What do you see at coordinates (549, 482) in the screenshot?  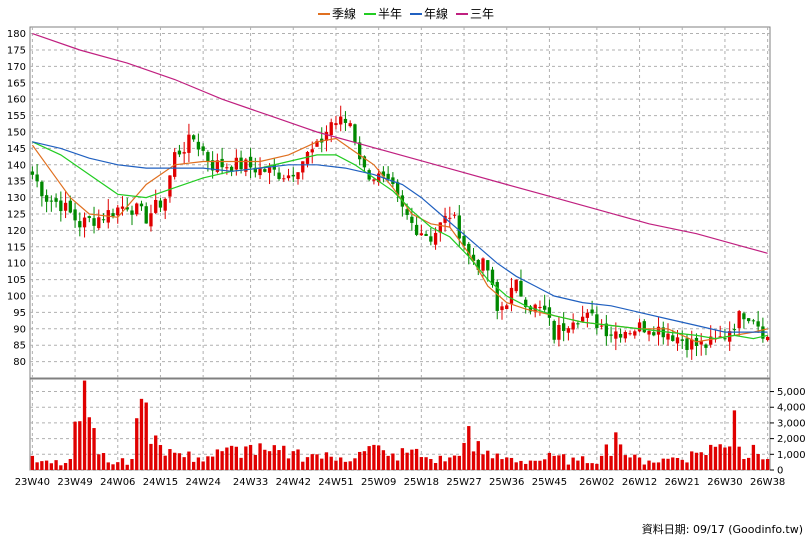 I see `x-tick-label: 25W45` at bounding box center [549, 482].